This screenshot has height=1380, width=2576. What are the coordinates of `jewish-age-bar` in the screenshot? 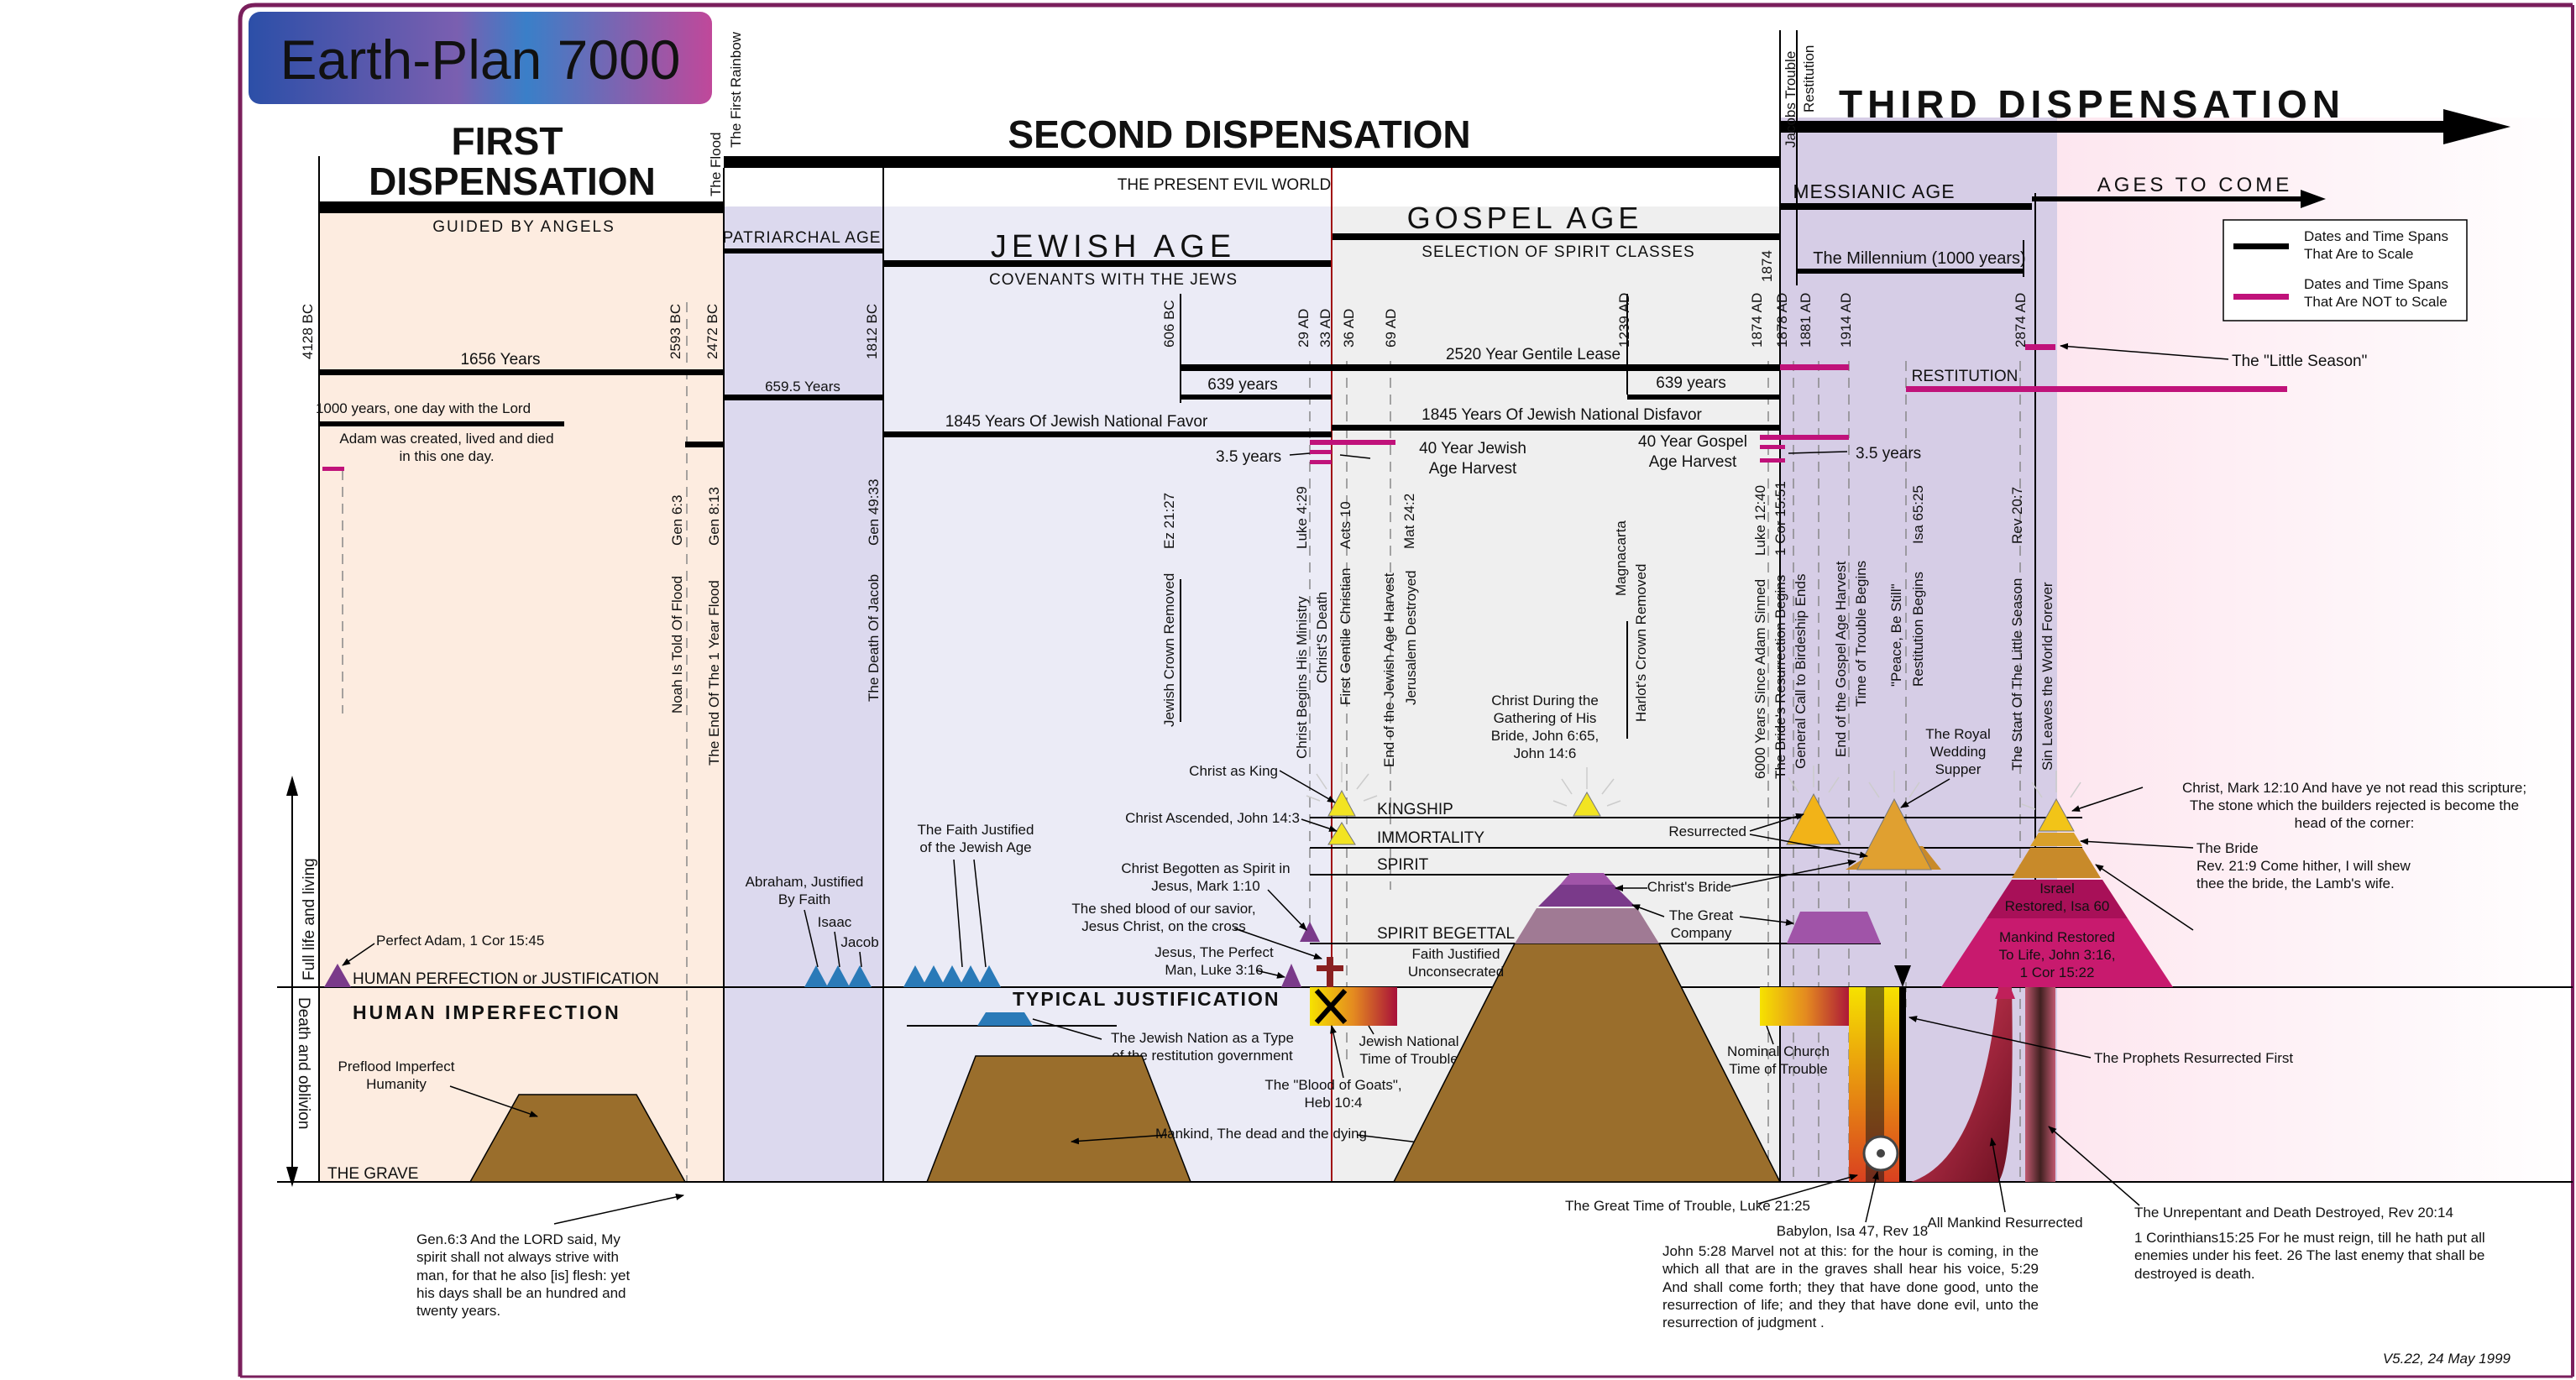 It's located at (1107, 263).